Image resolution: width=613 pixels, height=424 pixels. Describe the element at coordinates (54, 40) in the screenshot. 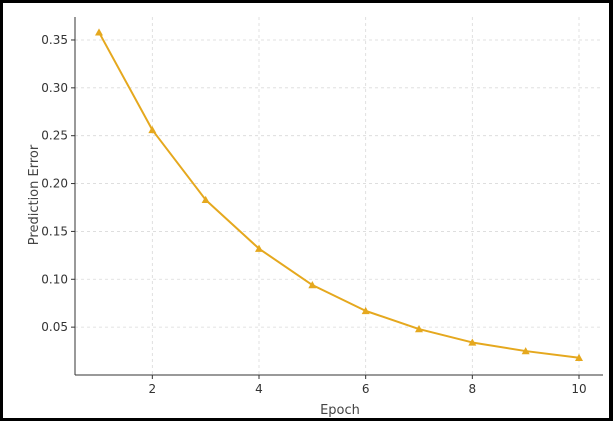

I see `y-tick-label-6: 0.35` at that location.